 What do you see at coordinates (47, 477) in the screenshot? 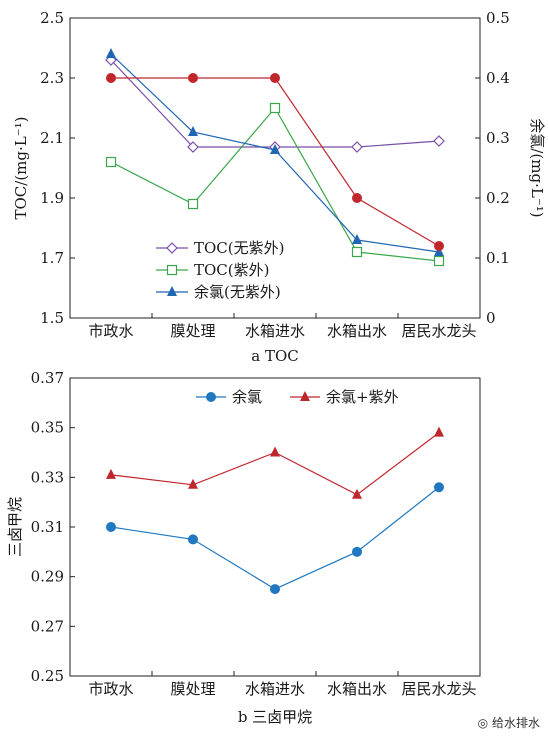
I see `y-tick-label: 0.33` at bounding box center [47, 477].